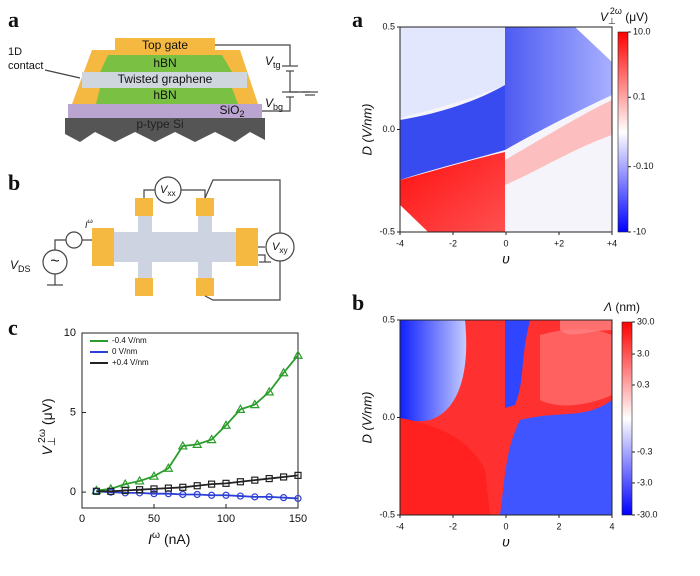  What do you see at coordinates (559, 243) in the screenshot?
I see `x-tick-label: +2` at bounding box center [559, 243].